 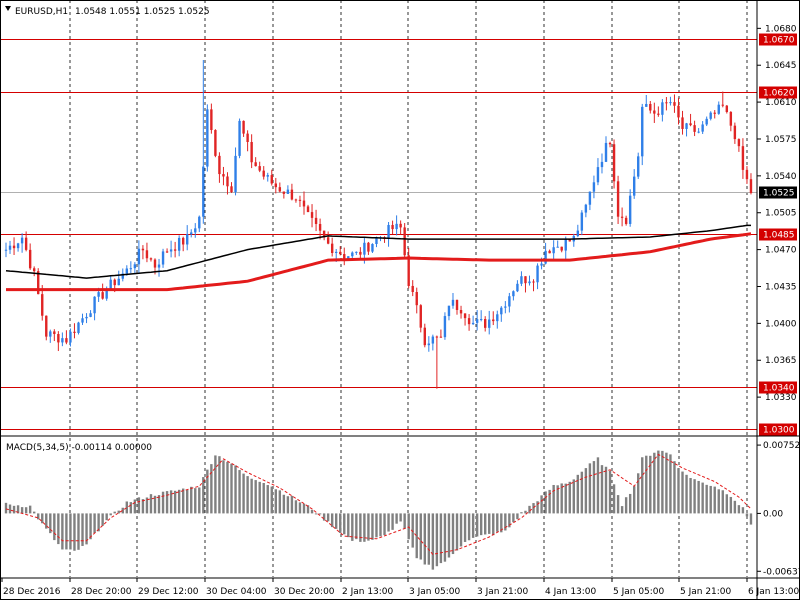 What do you see at coordinates (107, 11) in the screenshot?
I see `chart-header: EURUSD,H1 1.0548 1.0551 1.0525 1.0525` at bounding box center [107, 11].